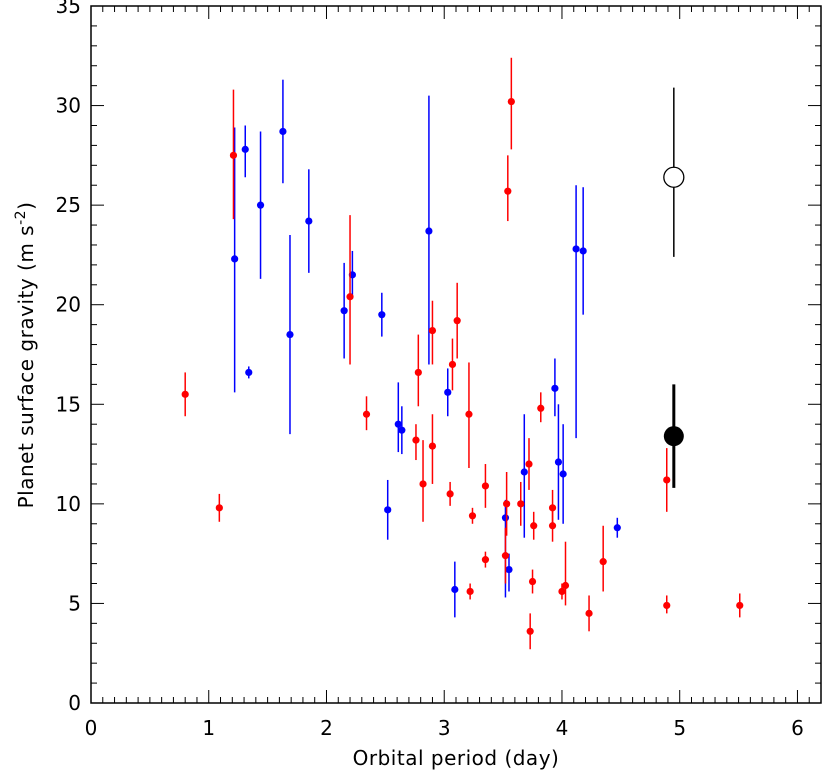 The width and height of the screenshot is (830, 782). I want to click on x-tick-label: 0, so click(91, 728).